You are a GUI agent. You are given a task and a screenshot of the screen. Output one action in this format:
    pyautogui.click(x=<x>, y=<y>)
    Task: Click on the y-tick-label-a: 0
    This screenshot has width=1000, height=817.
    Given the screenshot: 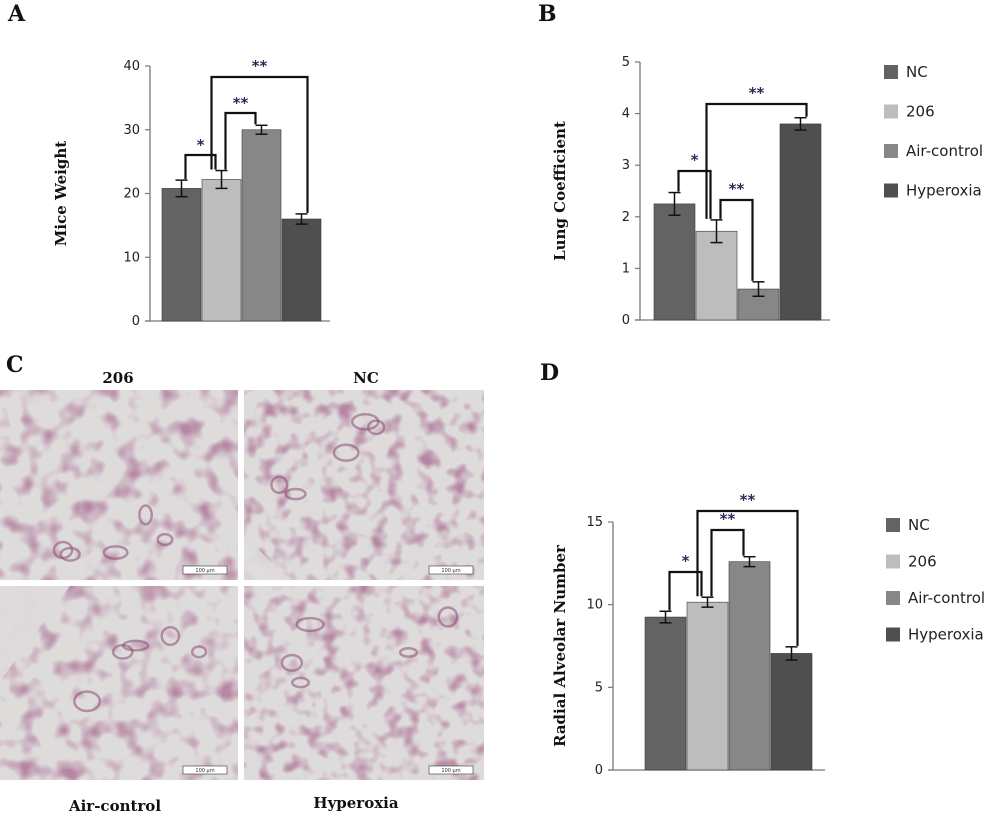 What is the action you would take?
    pyautogui.click(x=136, y=321)
    